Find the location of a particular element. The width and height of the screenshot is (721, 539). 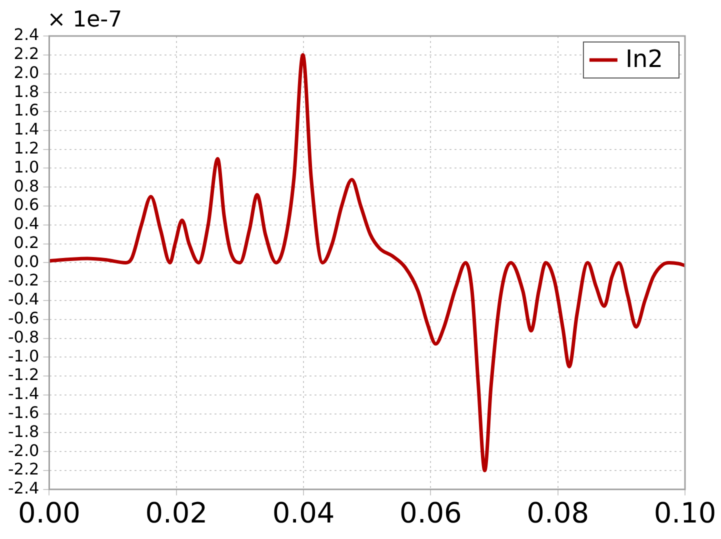

x-tick-label: 0.08 is located at coordinates (558, 513).